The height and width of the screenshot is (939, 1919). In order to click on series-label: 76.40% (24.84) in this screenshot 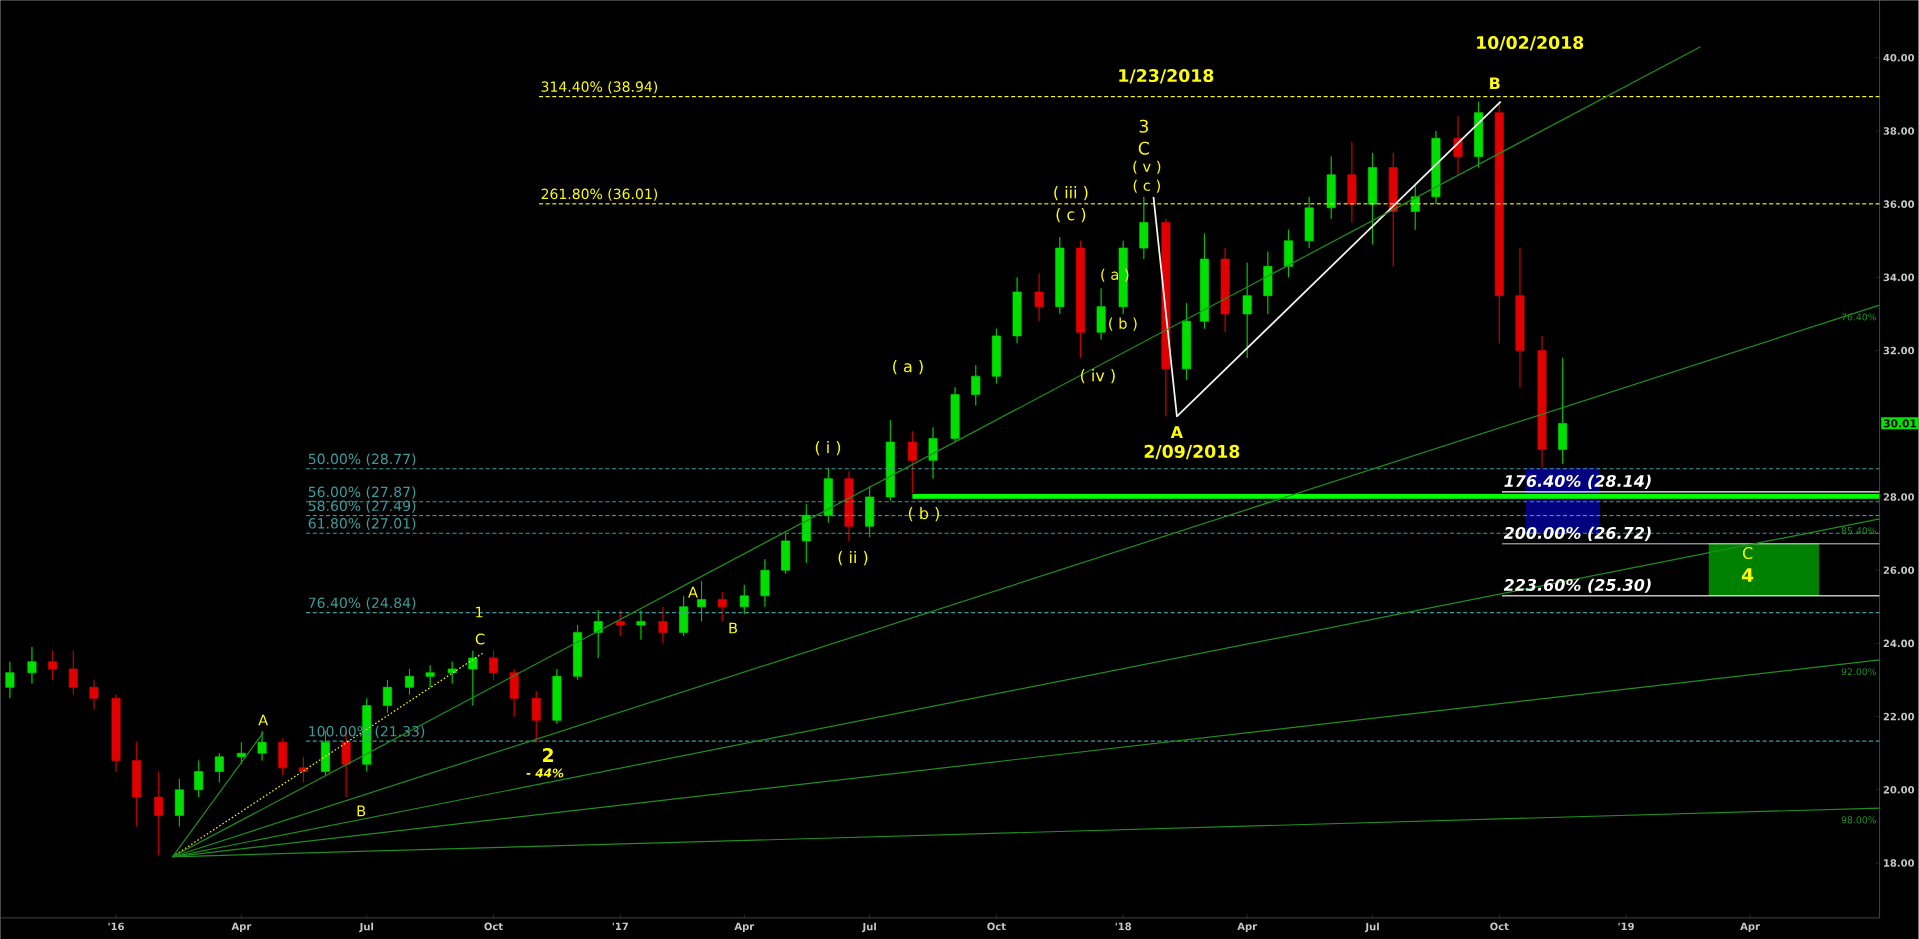, I will do `click(362, 603)`.